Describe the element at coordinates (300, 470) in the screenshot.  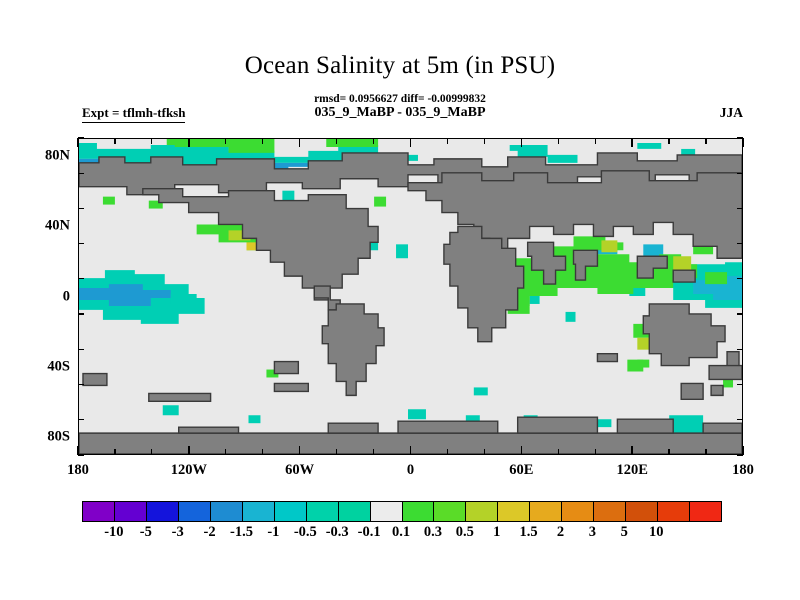
I see `x-axis-label: 60W` at that location.